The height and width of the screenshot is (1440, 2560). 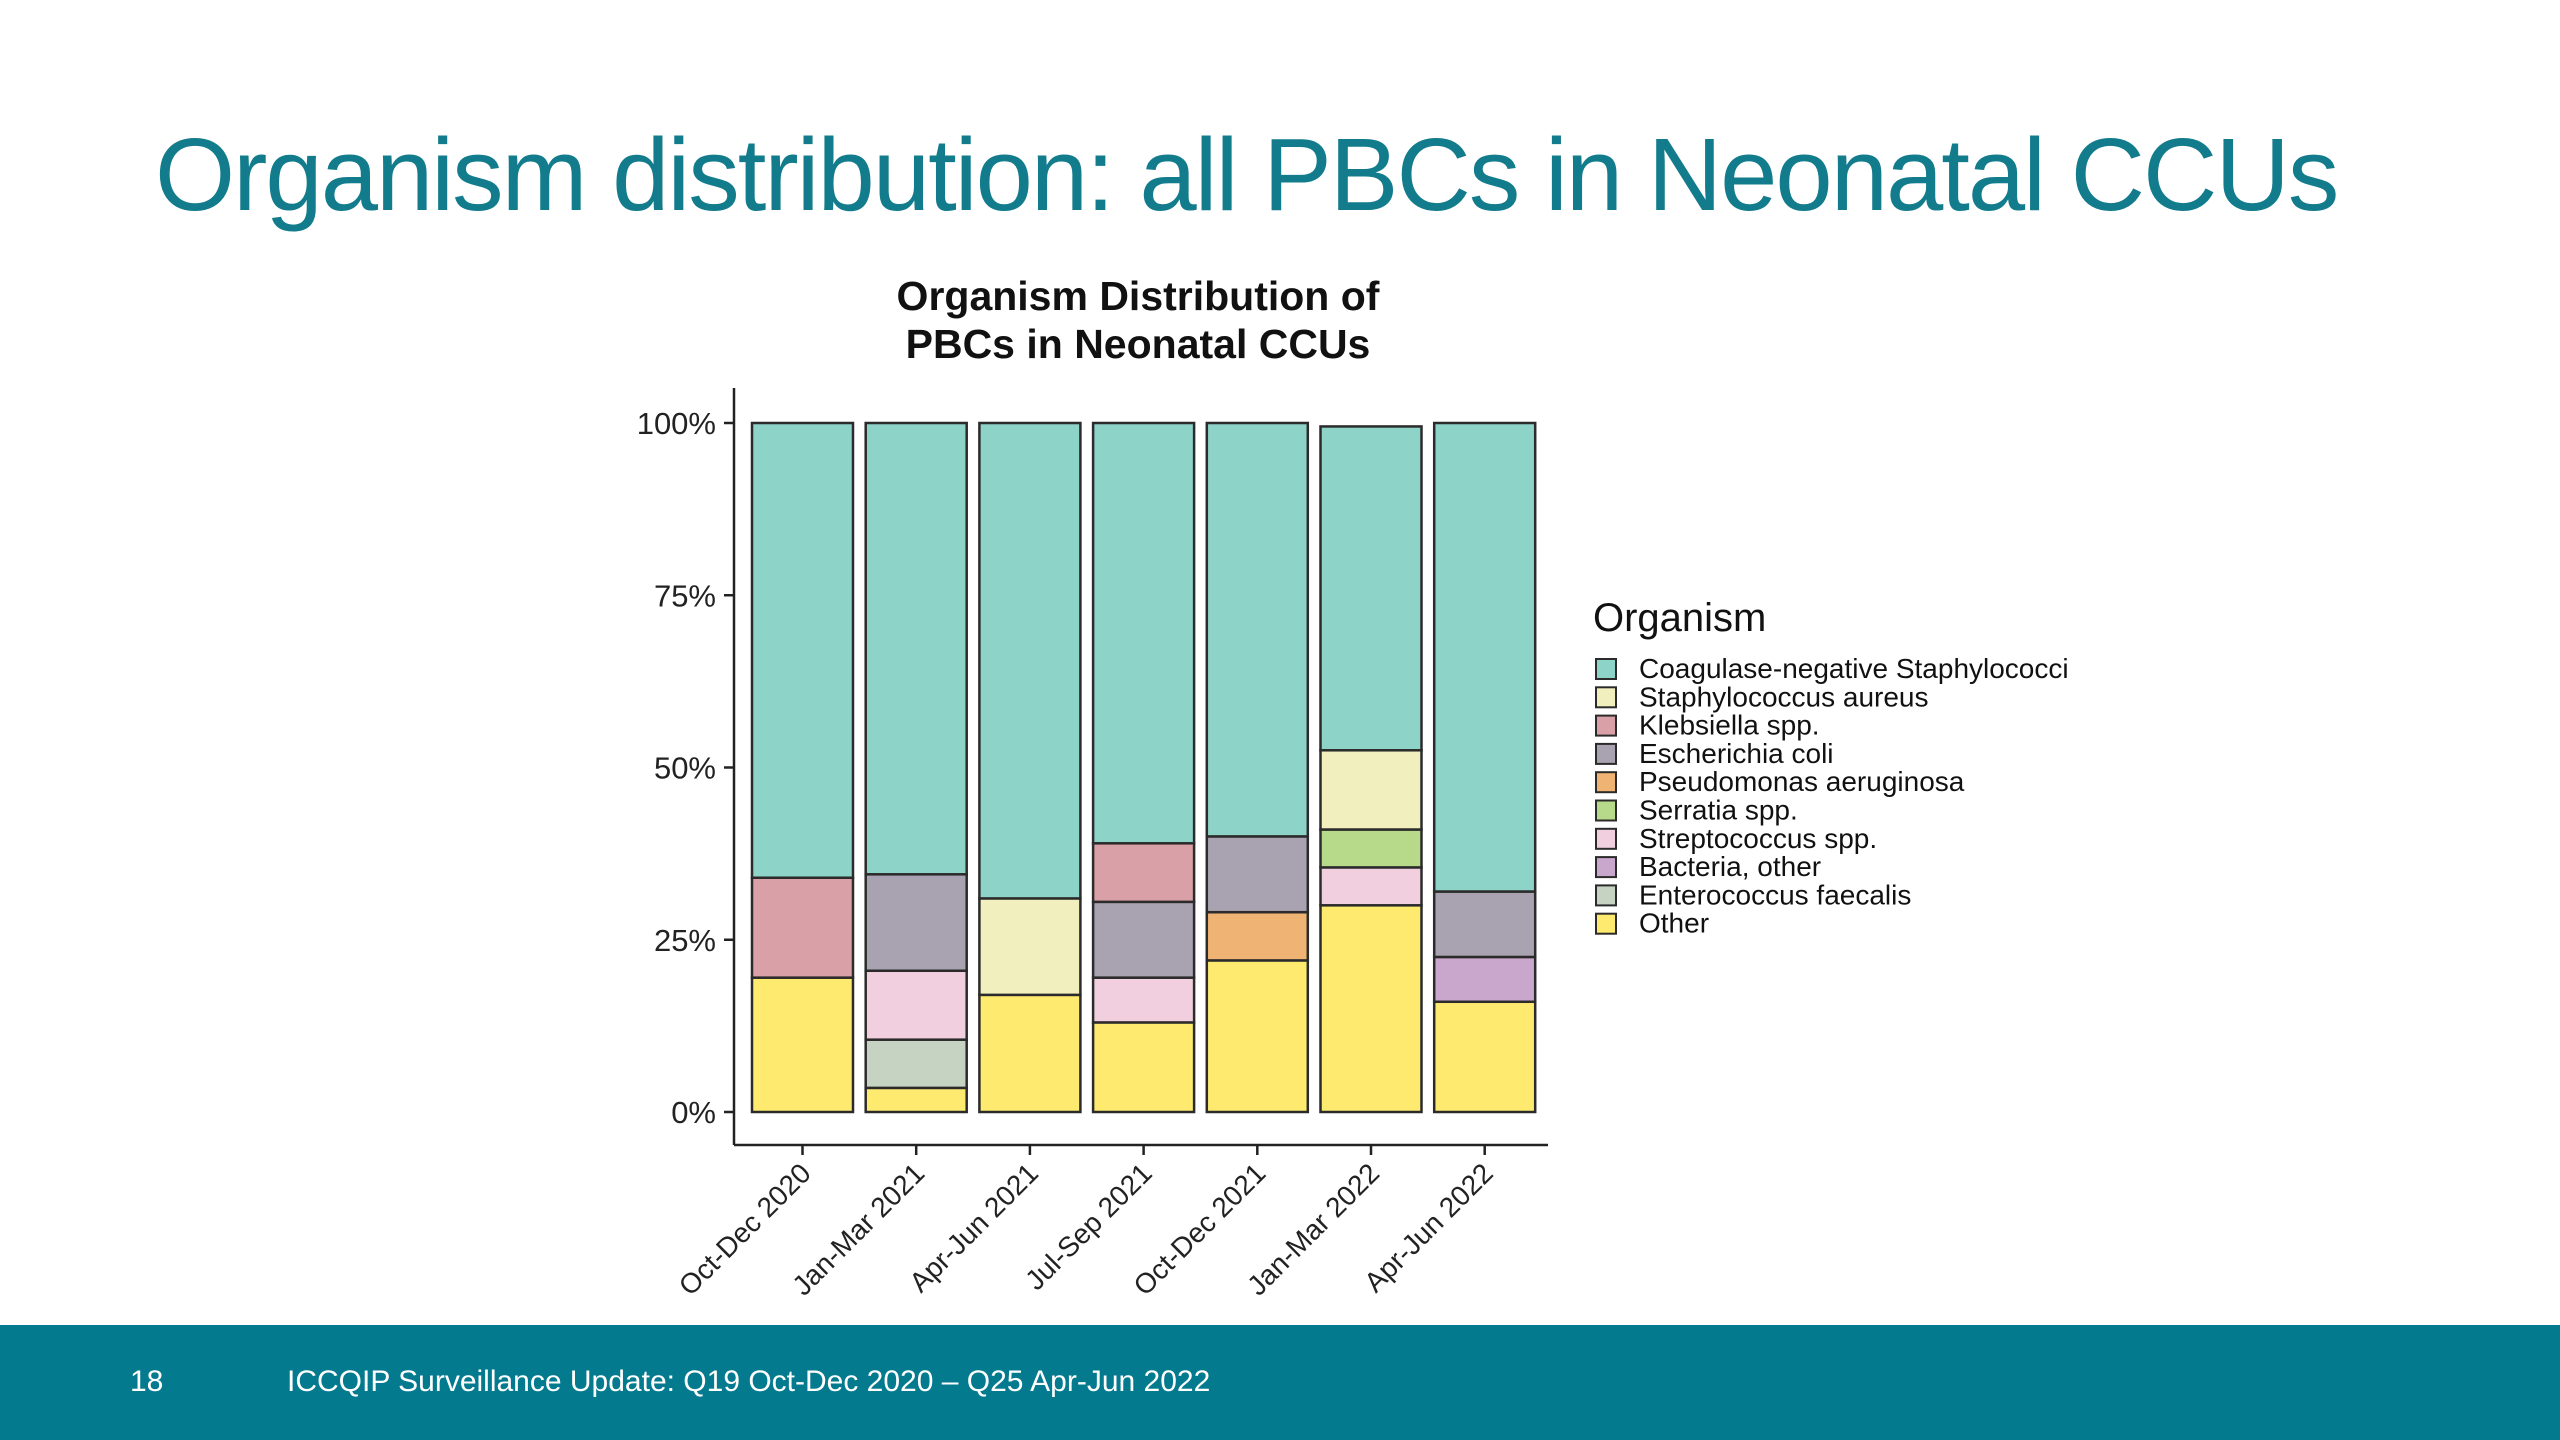 I want to click on y-tick-label: 50%, so click(x=685, y=768).